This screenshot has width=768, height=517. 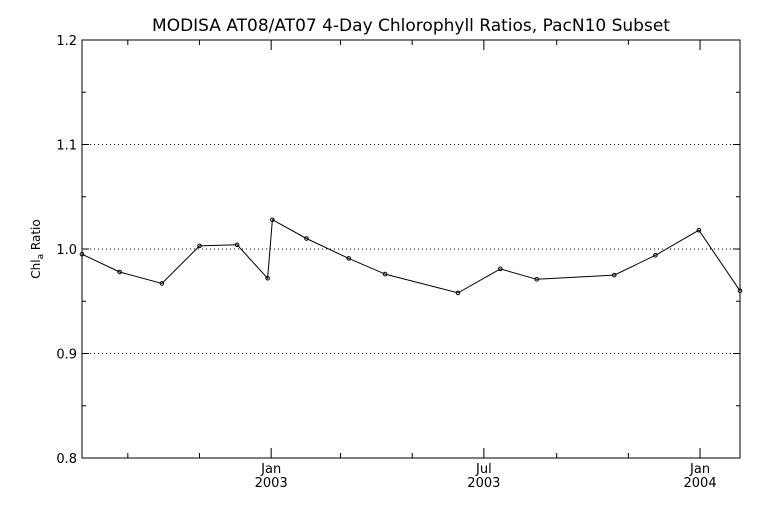 What do you see at coordinates (66, 459) in the screenshot?
I see `y-tick-label: 0.8` at bounding box center [66, 459].